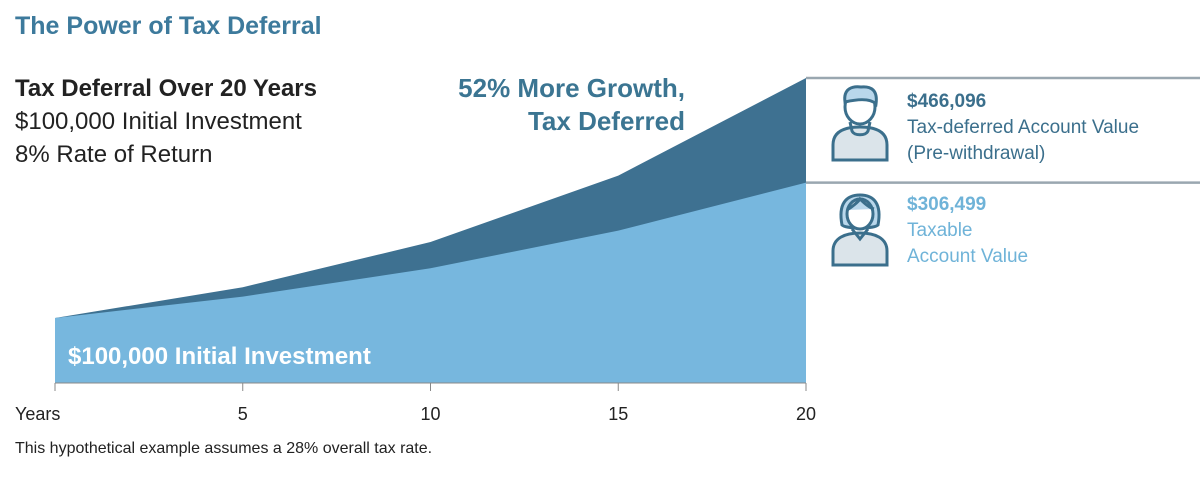 The width and height of the screenshot is (1200, 482). I want to click on x-axis-title: Years, so click(37, 414).